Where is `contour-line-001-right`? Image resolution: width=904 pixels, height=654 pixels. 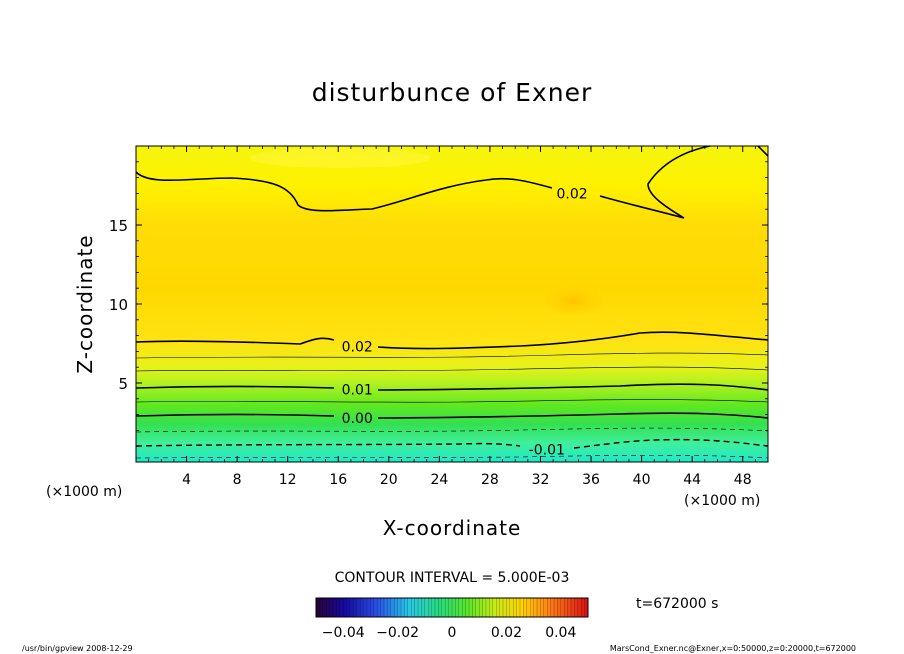 contour-line-001-right is located at coordinates (573, 387).